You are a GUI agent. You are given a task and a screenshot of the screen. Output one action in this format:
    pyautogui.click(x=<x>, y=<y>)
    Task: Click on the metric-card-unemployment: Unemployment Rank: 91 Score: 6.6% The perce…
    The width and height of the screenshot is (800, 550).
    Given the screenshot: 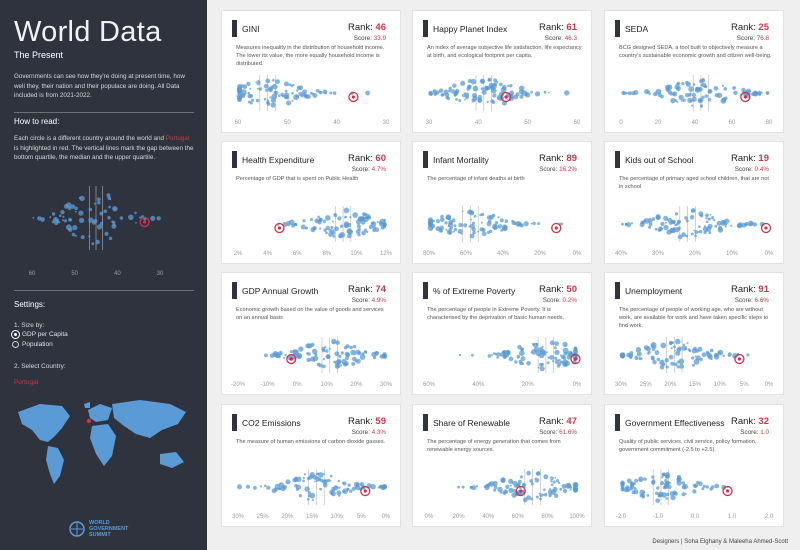 What is the action you would take?
    pyautogui.click(x=694, y=333)
    